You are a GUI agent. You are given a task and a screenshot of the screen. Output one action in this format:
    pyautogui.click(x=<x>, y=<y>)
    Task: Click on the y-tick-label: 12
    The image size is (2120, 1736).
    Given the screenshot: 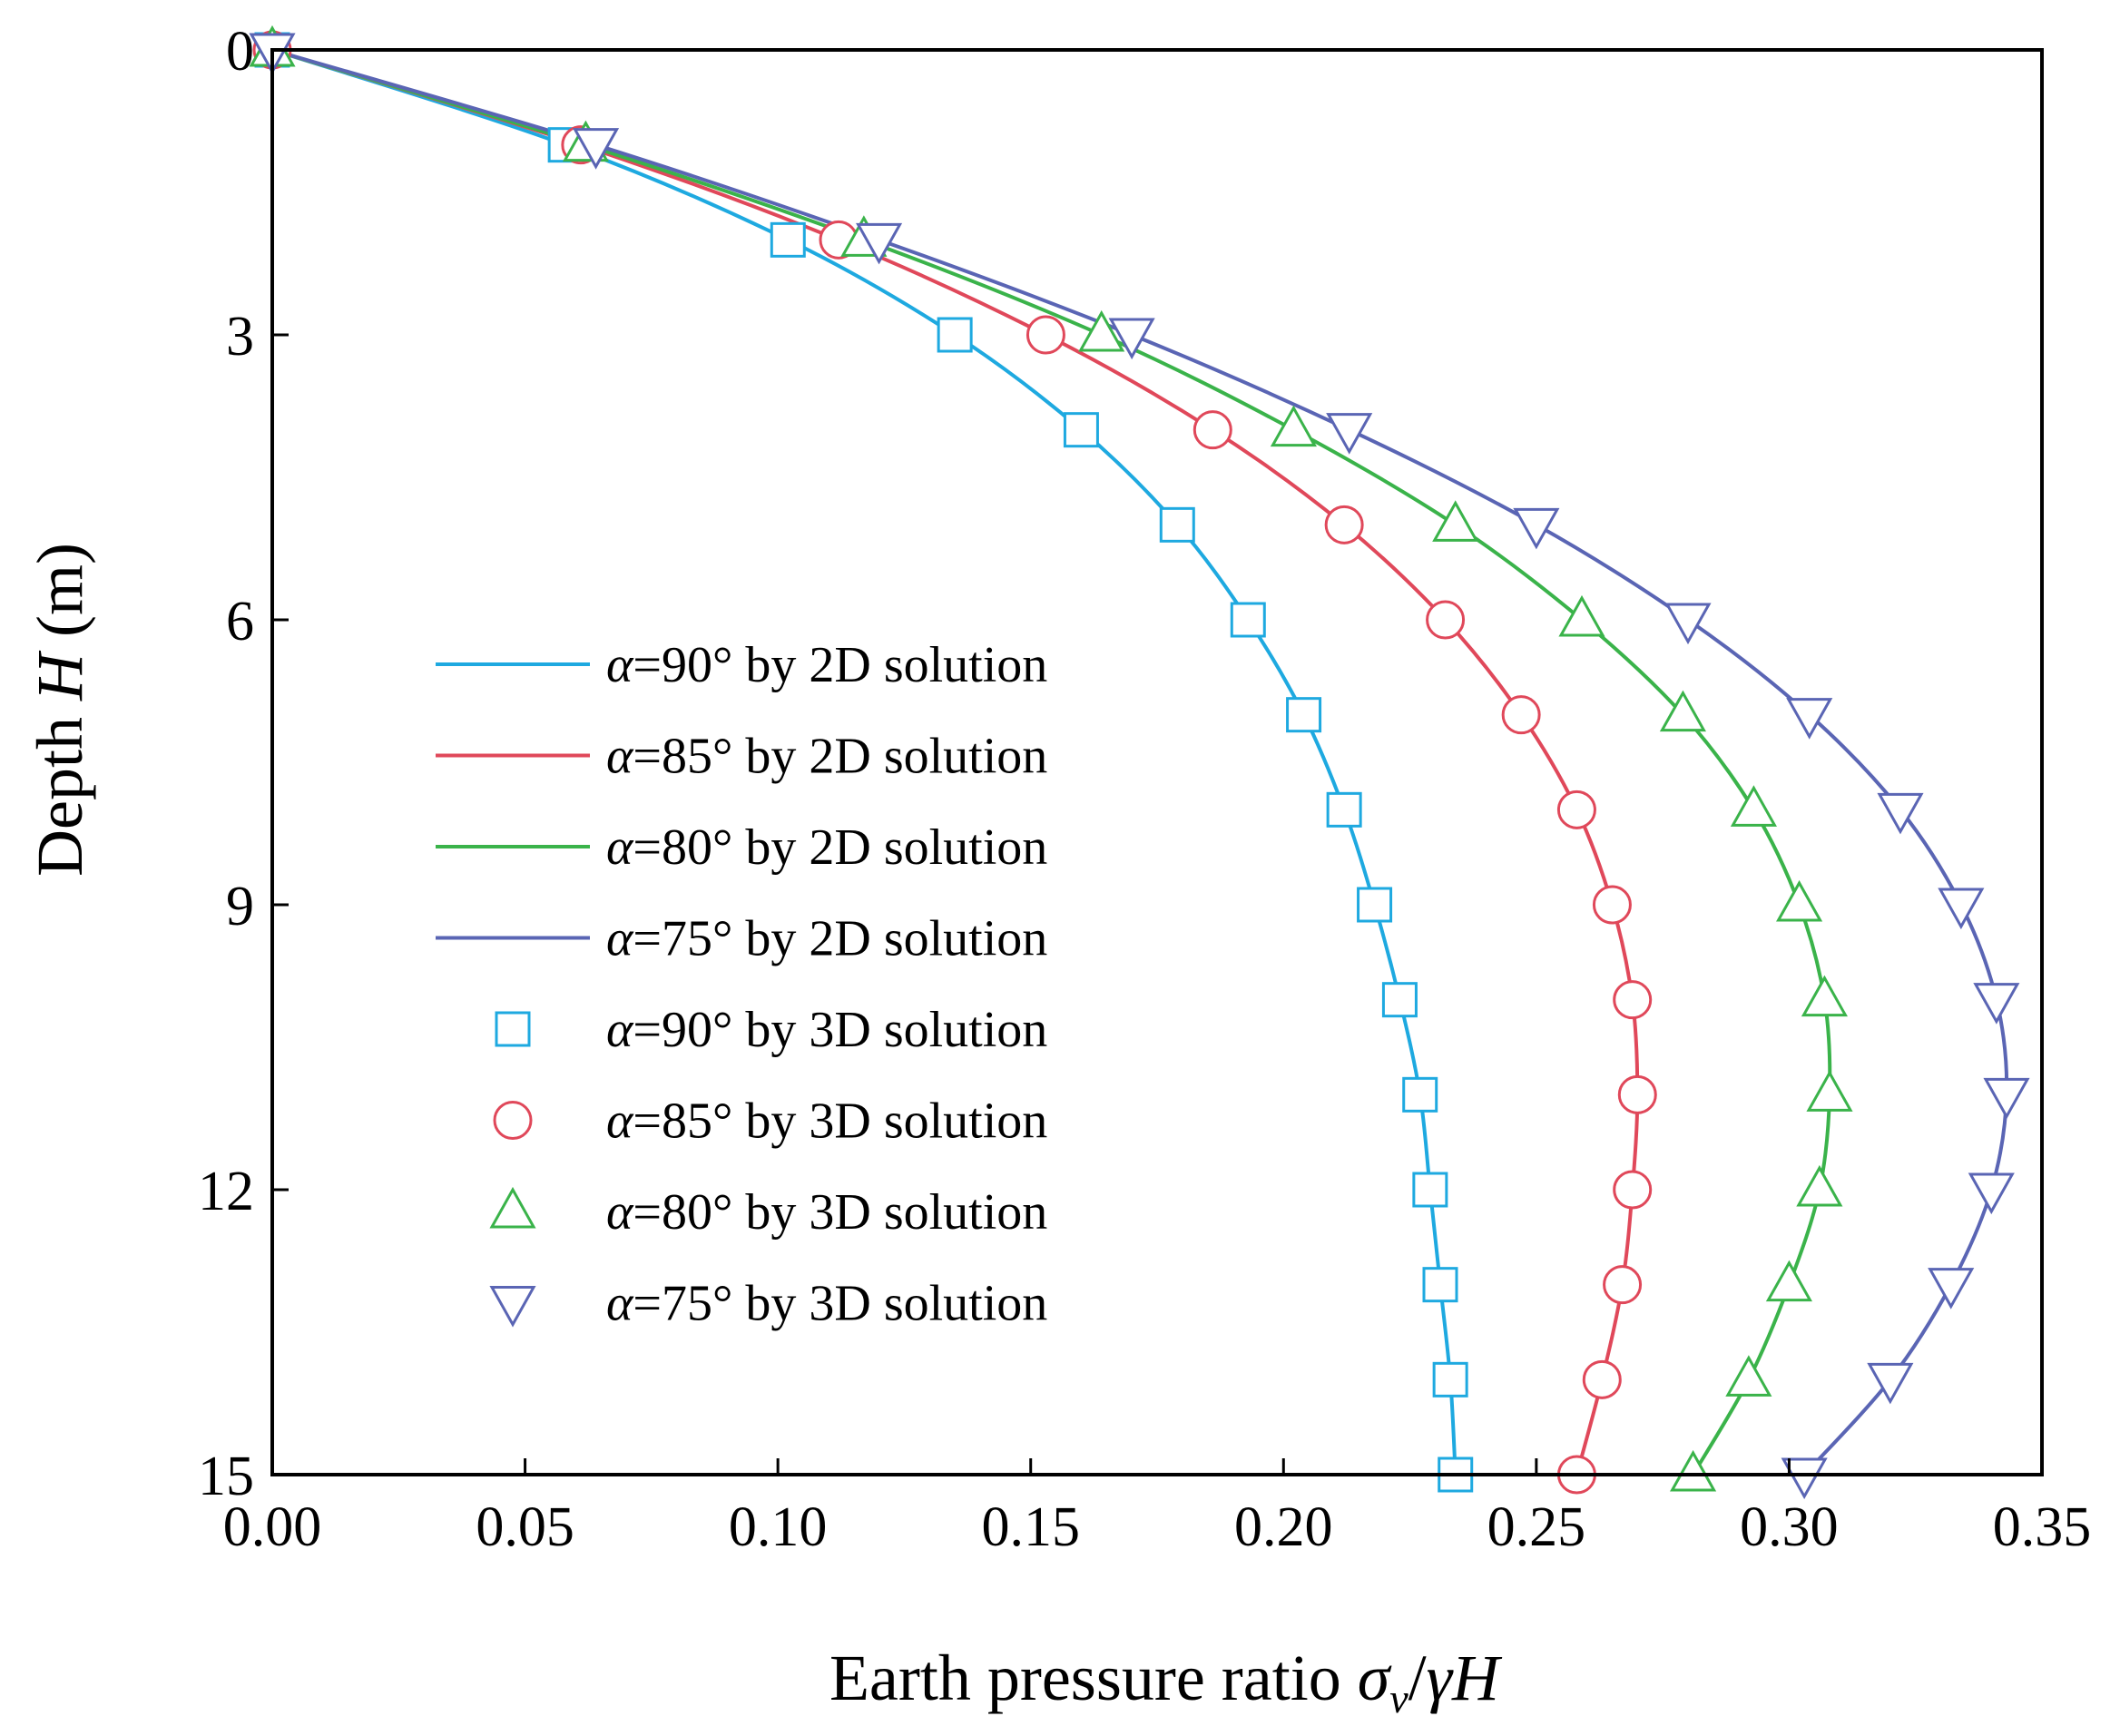 What is the action you would take?
    pyautogui.click(x=226, y=1191)
    